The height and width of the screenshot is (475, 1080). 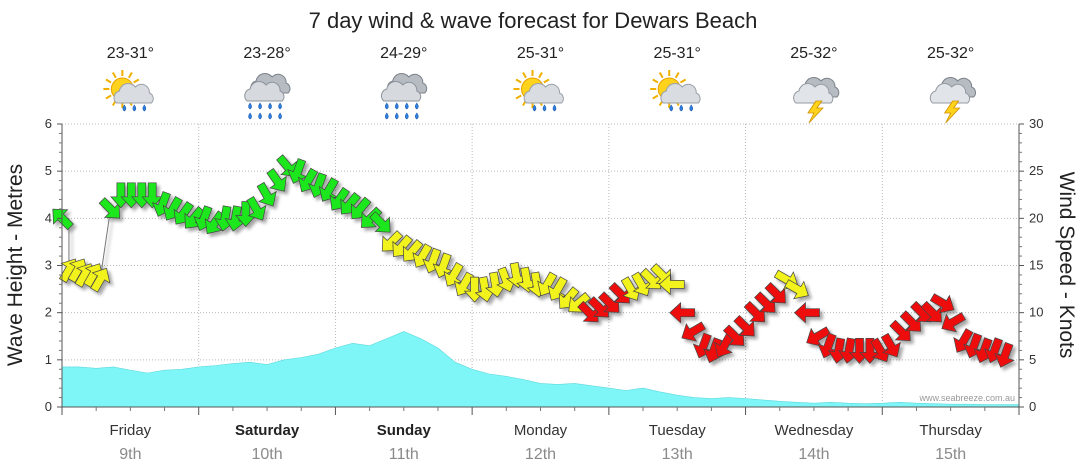 I want to click on day-date-label: 12th, so click(x=540, y=454).